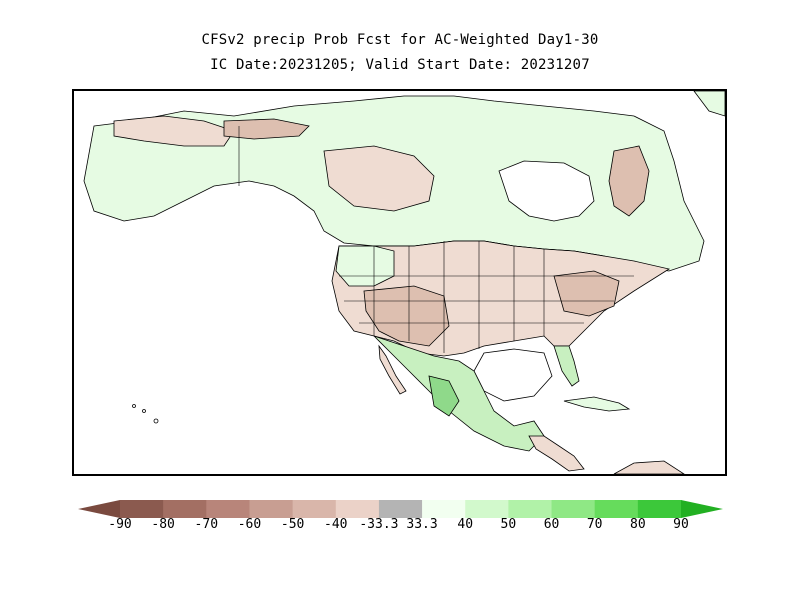 The width and height of the screenshot is (800, 600). What do you see at coordinates (472, 248) in the screenshot?
I see `us-canada-border` at bounding box center [472, 248].